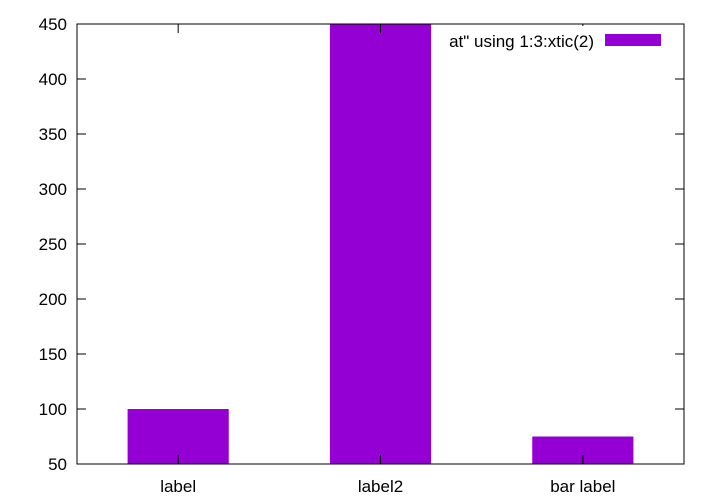 The image size is (720, 504). Describe the element at coordinates (178, 486) in the screenshot. I see `x-tick-label-label: label` at that location.